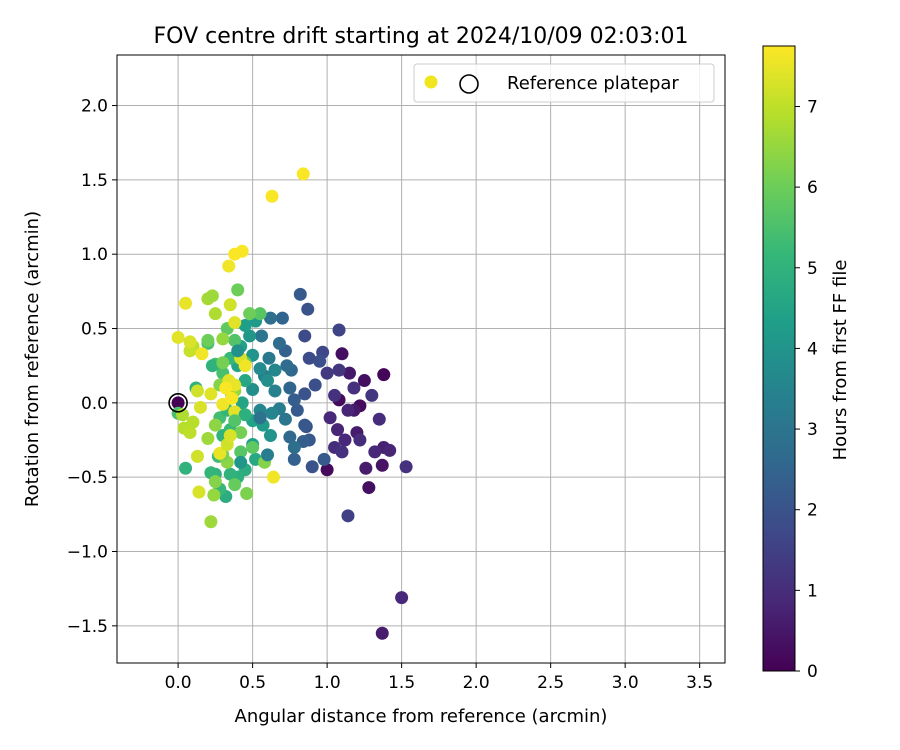  Describe the element at coordinates (94, 255) in the screenshot. I see `y-tick-label: 1.0` at that location.